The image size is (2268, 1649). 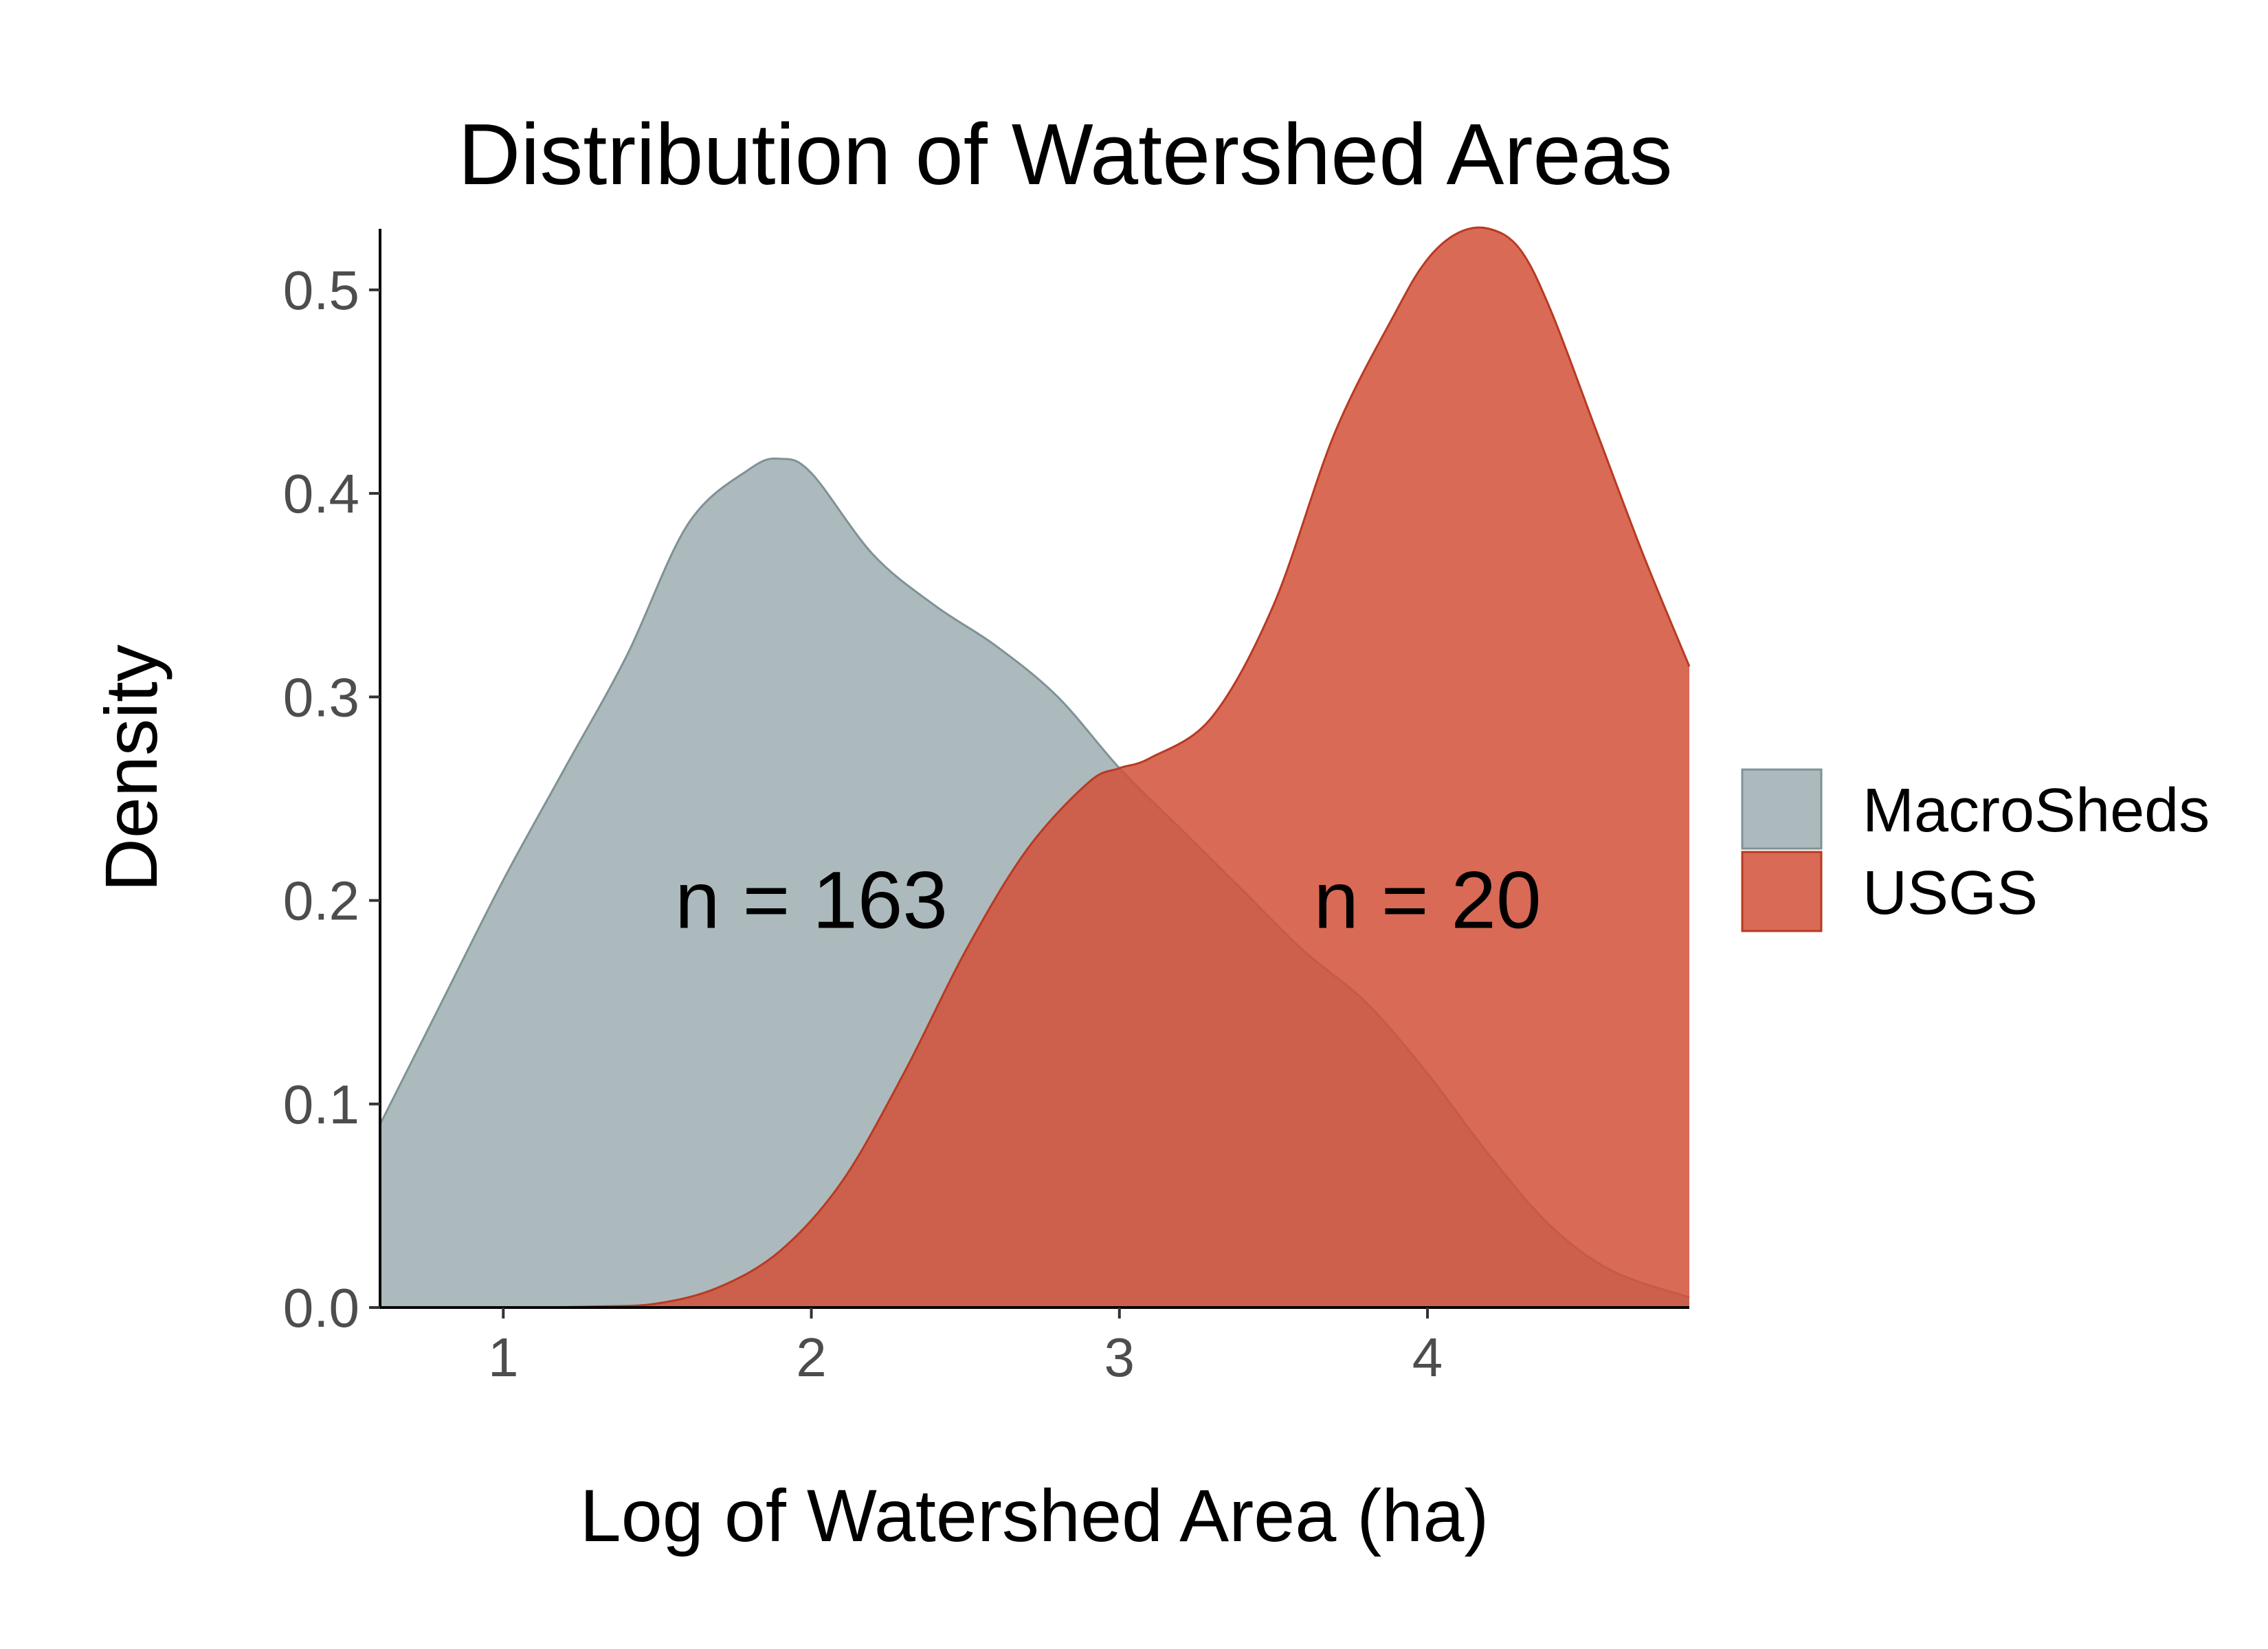 I want to click on y-tick-label: 0.2, so click(x=321, y=901).